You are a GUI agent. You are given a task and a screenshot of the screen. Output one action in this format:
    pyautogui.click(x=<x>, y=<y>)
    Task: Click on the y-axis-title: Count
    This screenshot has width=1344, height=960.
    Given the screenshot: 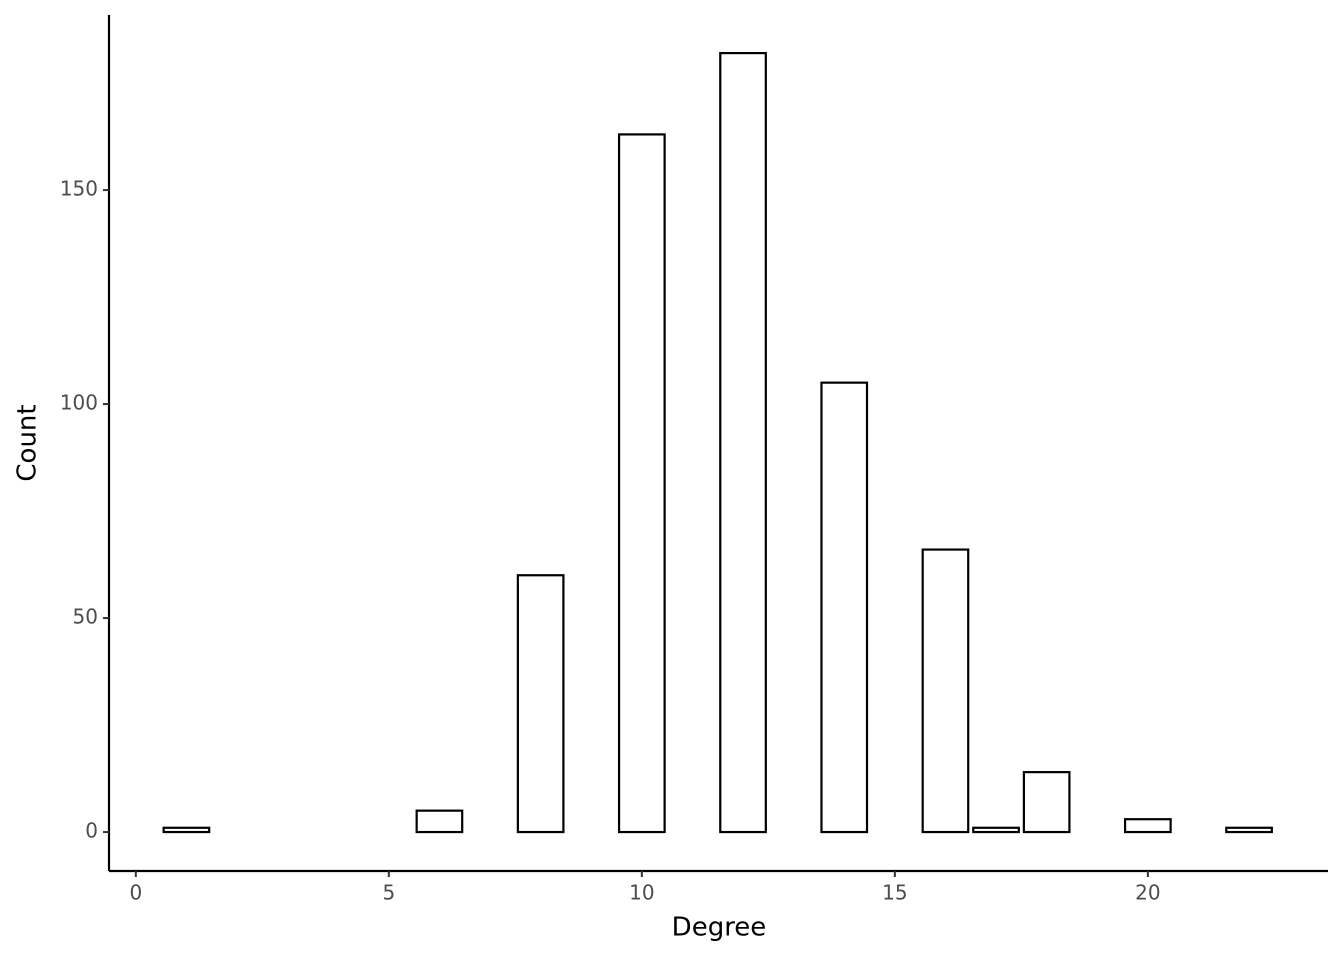 What is the action you would take?
    pyautogui.click(x=28, y=442)
    